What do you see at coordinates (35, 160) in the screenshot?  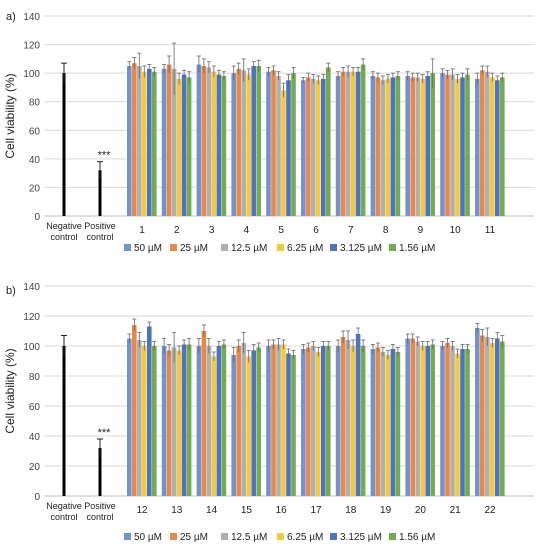 I see `y-tick-label: 40` at bounding box center [35, 160].